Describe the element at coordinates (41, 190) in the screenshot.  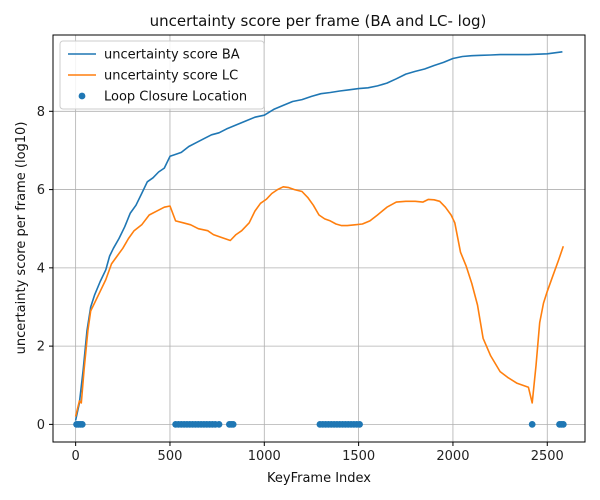
I see `y-tick-label: 6` at that location.